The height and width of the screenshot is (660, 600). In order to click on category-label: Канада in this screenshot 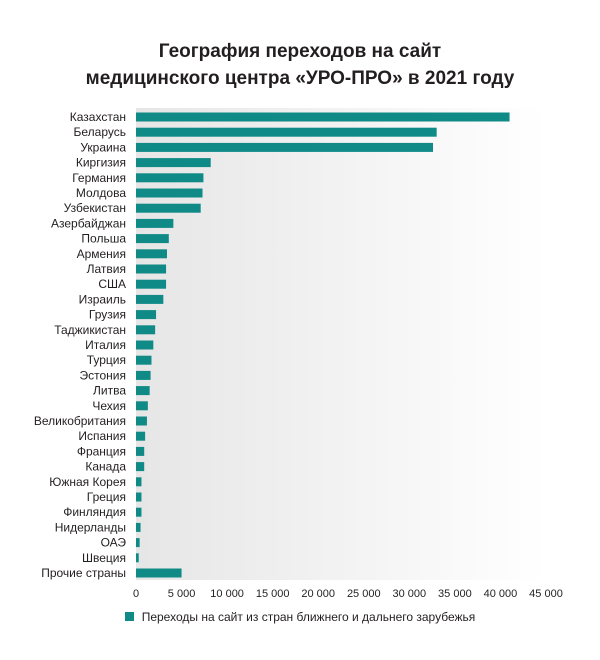, I will do `click(105, 467)`.